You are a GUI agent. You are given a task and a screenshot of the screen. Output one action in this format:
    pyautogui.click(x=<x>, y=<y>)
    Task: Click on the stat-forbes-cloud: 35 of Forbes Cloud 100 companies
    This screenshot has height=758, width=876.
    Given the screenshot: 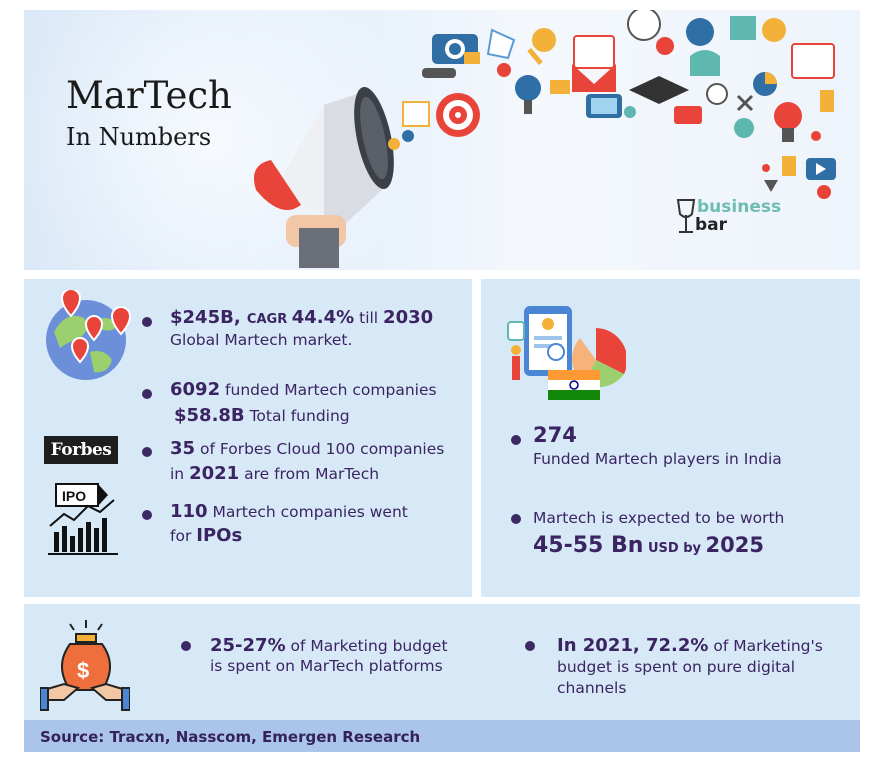 What is the action you would take?
    pyautogui.click(x=307, y=448)
    